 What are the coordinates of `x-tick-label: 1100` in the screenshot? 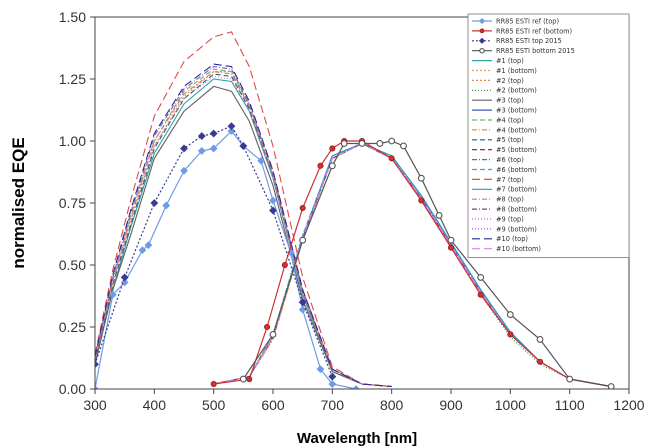 It's located at (570, 405).